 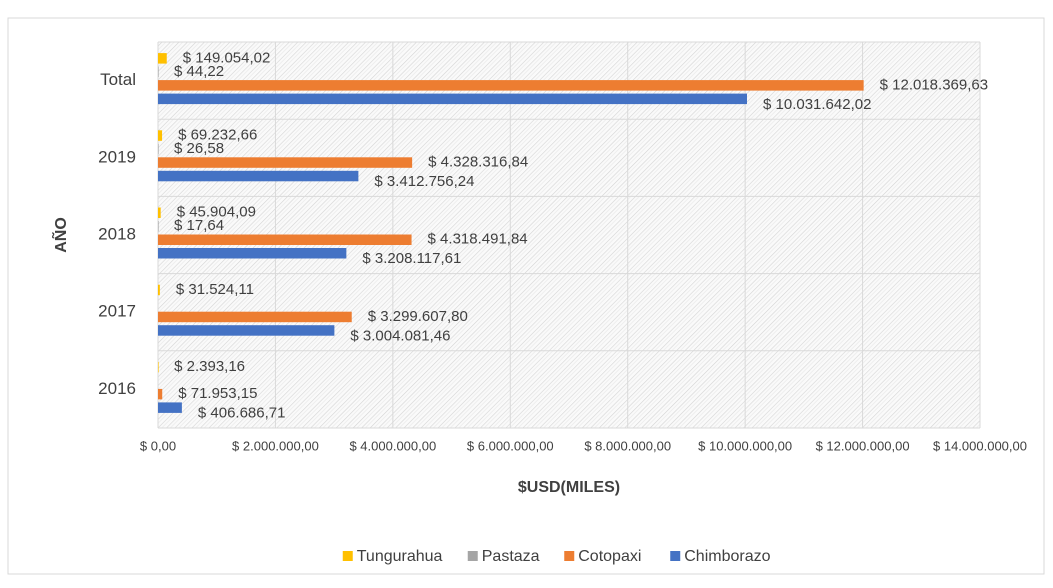 I want to click on x-tick-label: $ 4.000.000,00, so click(x=392, y=445).